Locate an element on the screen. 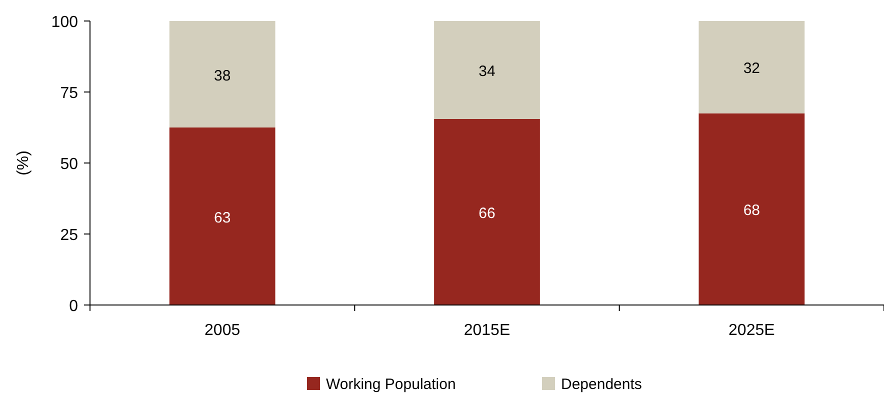  data-label: 68 is located at coordinates (751, 211).